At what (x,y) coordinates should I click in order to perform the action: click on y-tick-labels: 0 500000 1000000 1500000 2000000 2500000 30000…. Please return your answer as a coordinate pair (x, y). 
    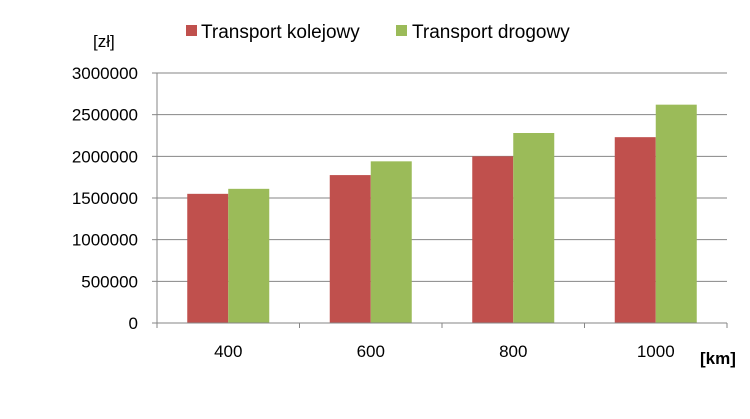
    Looking at the image, I should click on (105, 198).